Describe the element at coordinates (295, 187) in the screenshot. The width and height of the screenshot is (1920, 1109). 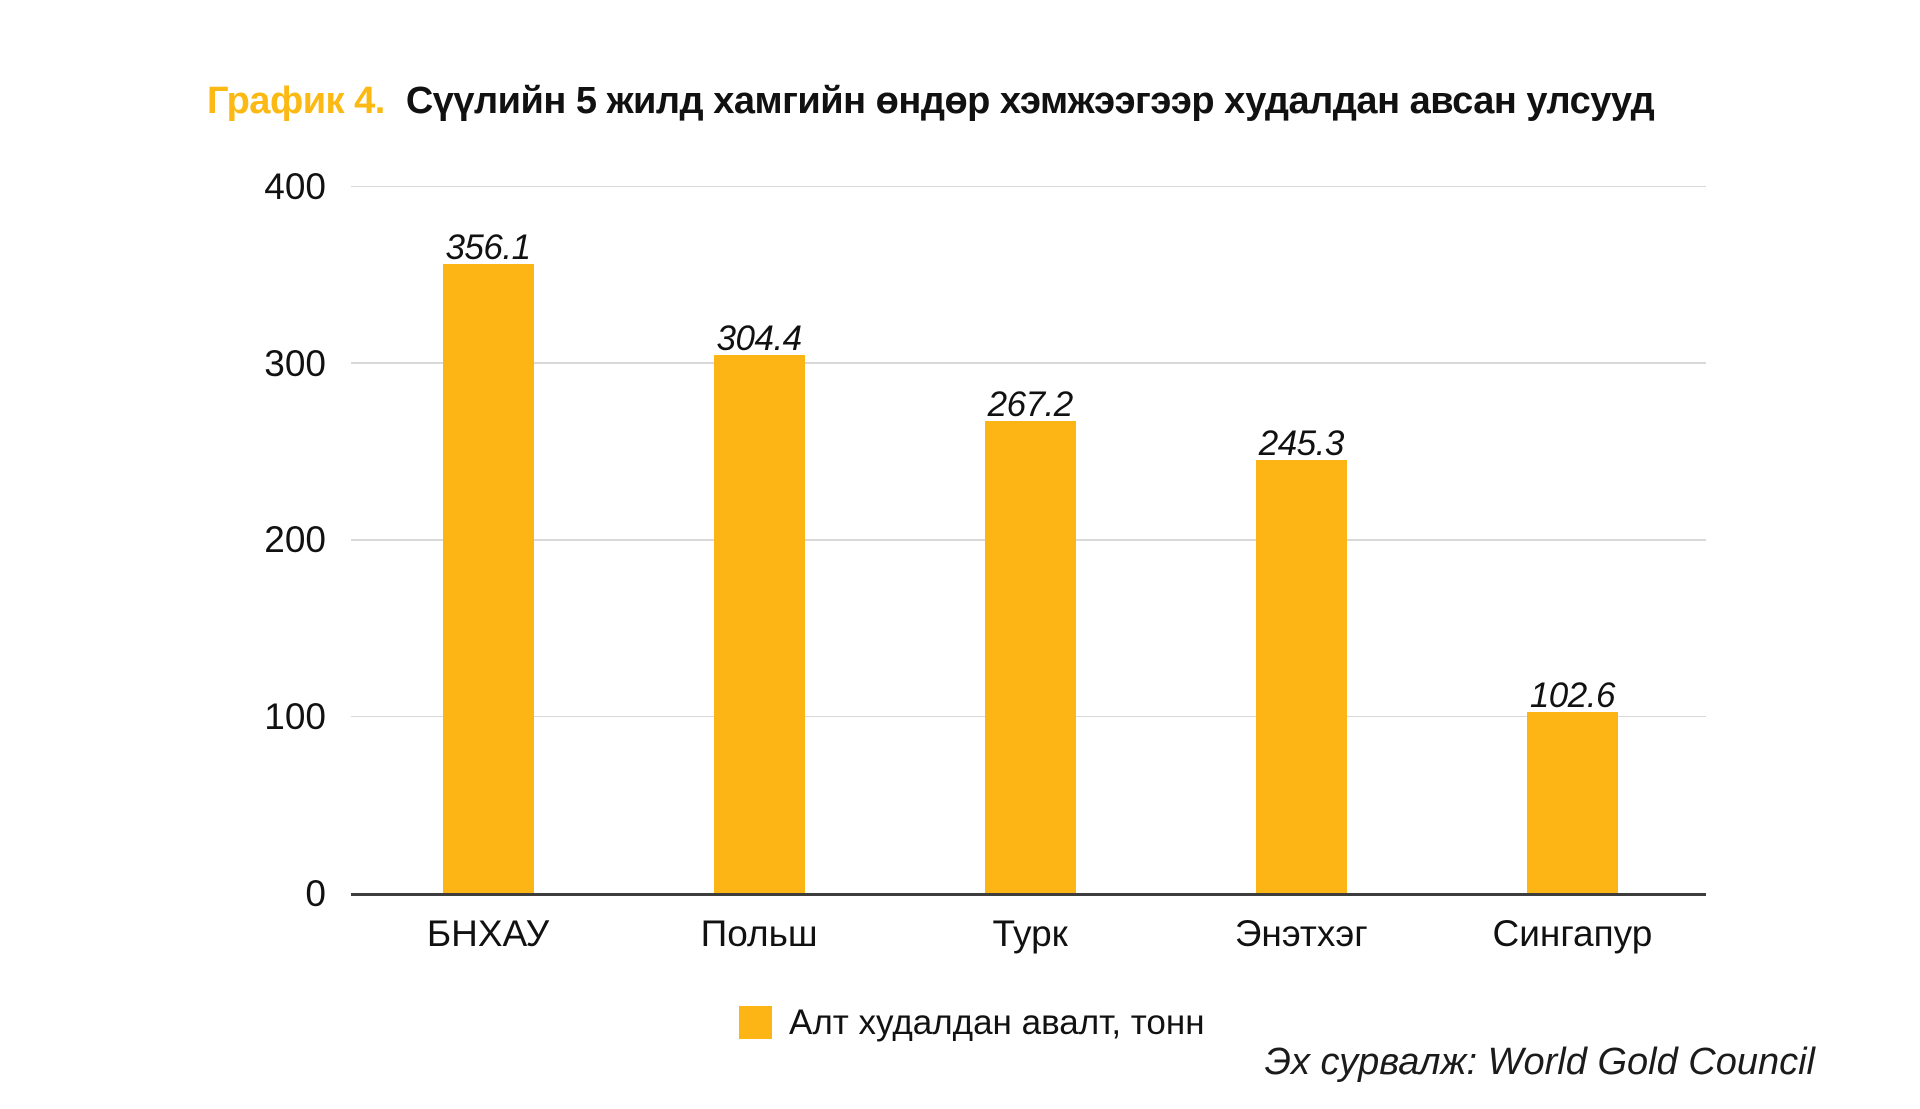
I see `y-tick-label-400: 400` at that location.